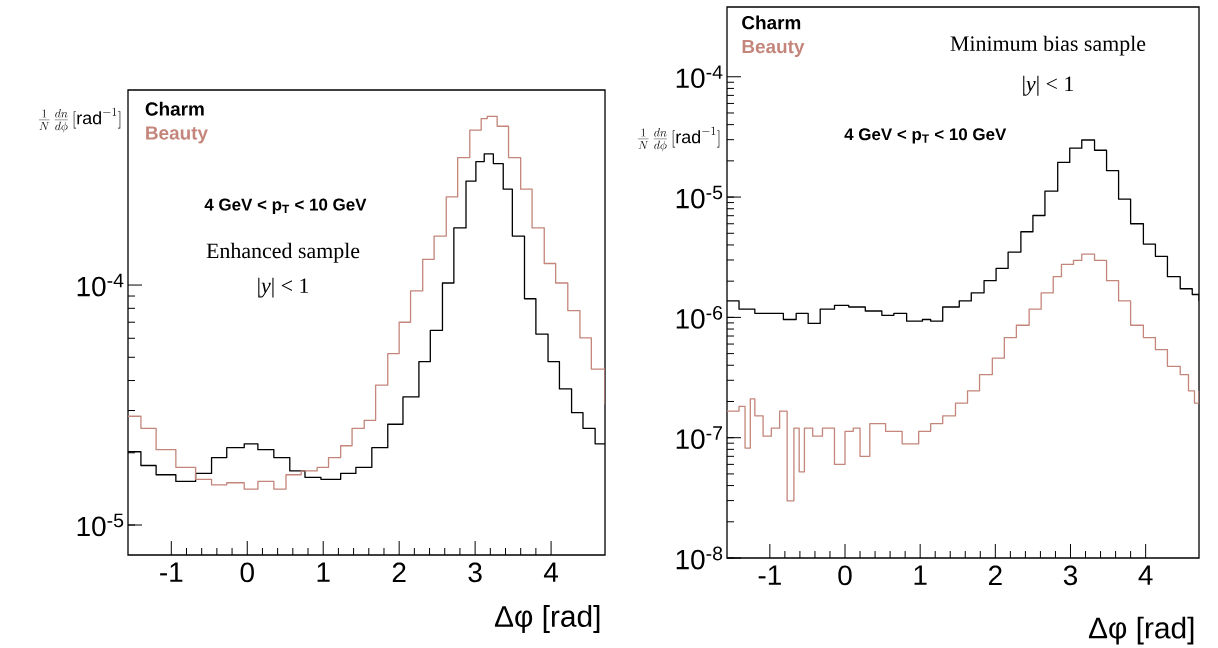  Describe the element at coordinates (1048, 45) in the screenshot. I see `annotation: Minimum bias sample` at that location.